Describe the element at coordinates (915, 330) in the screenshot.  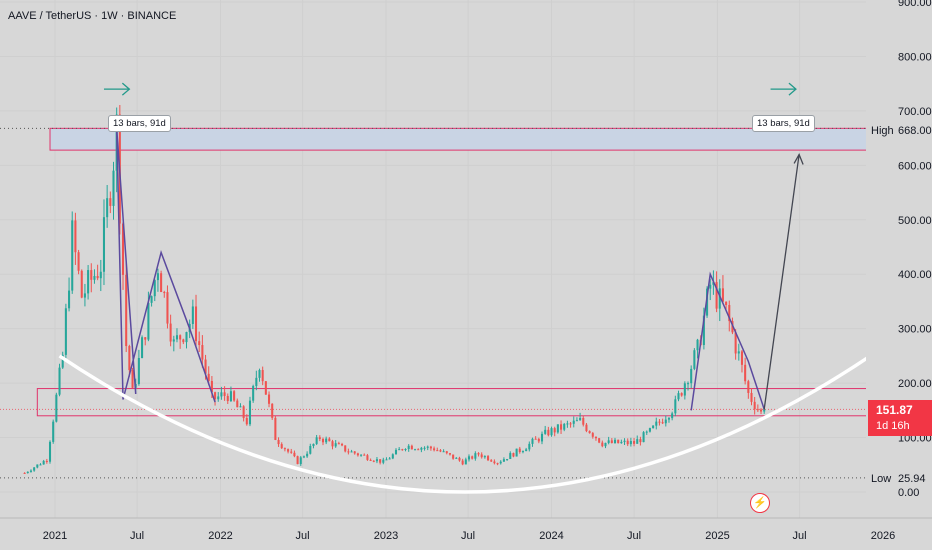
I see `y-tick-label: 300.00` at that location.